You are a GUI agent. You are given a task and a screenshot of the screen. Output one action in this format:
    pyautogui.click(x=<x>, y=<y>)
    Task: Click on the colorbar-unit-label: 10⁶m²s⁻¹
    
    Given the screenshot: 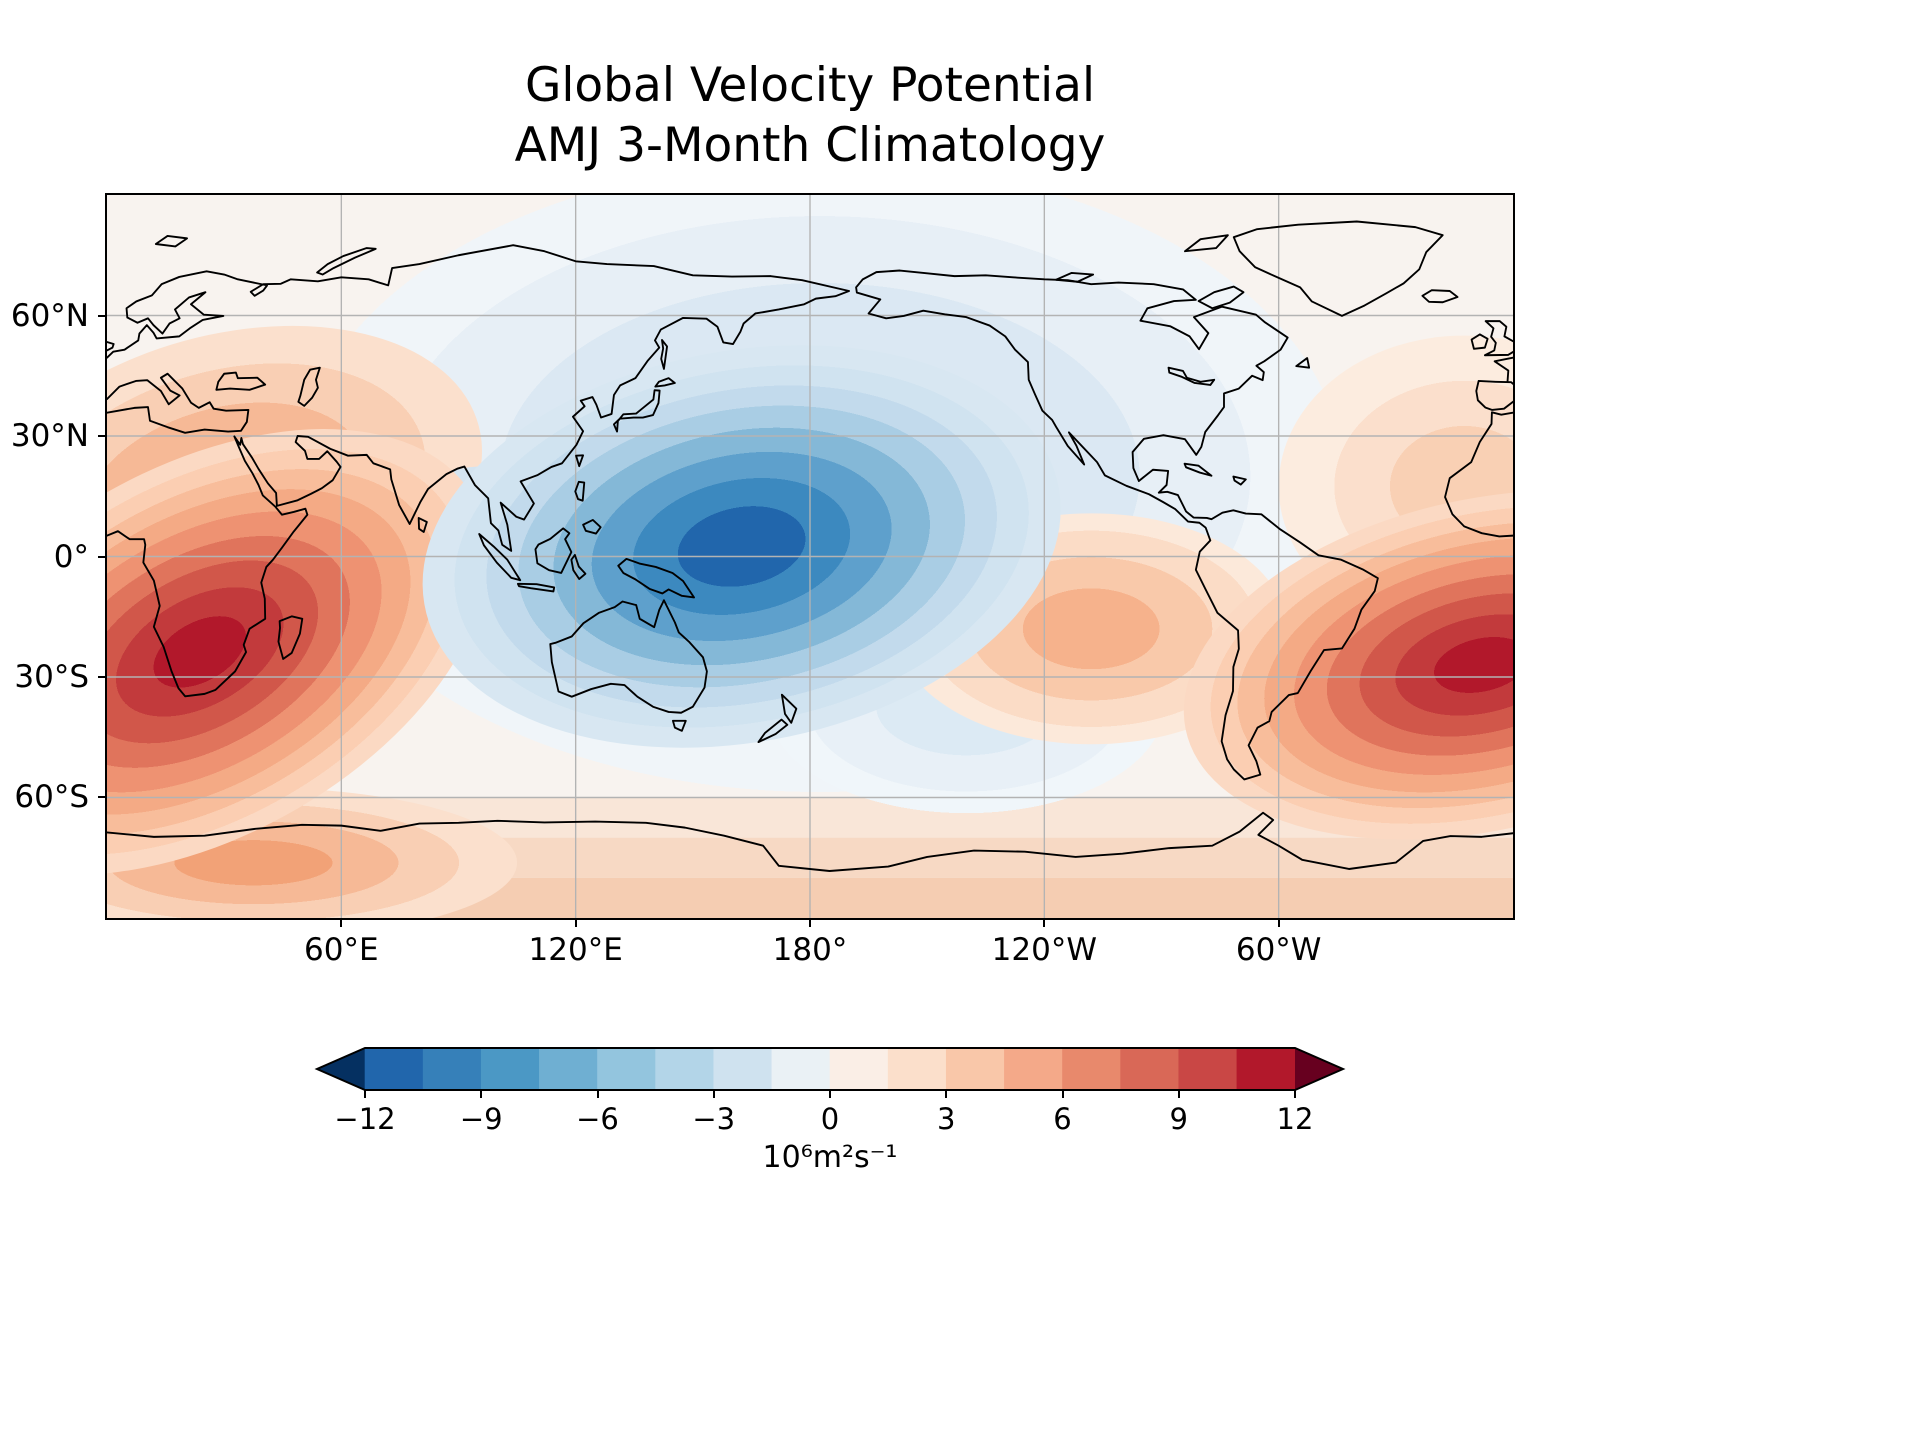 What is the action you would take?
    pyautogui.click(x=830, y=1157)
    